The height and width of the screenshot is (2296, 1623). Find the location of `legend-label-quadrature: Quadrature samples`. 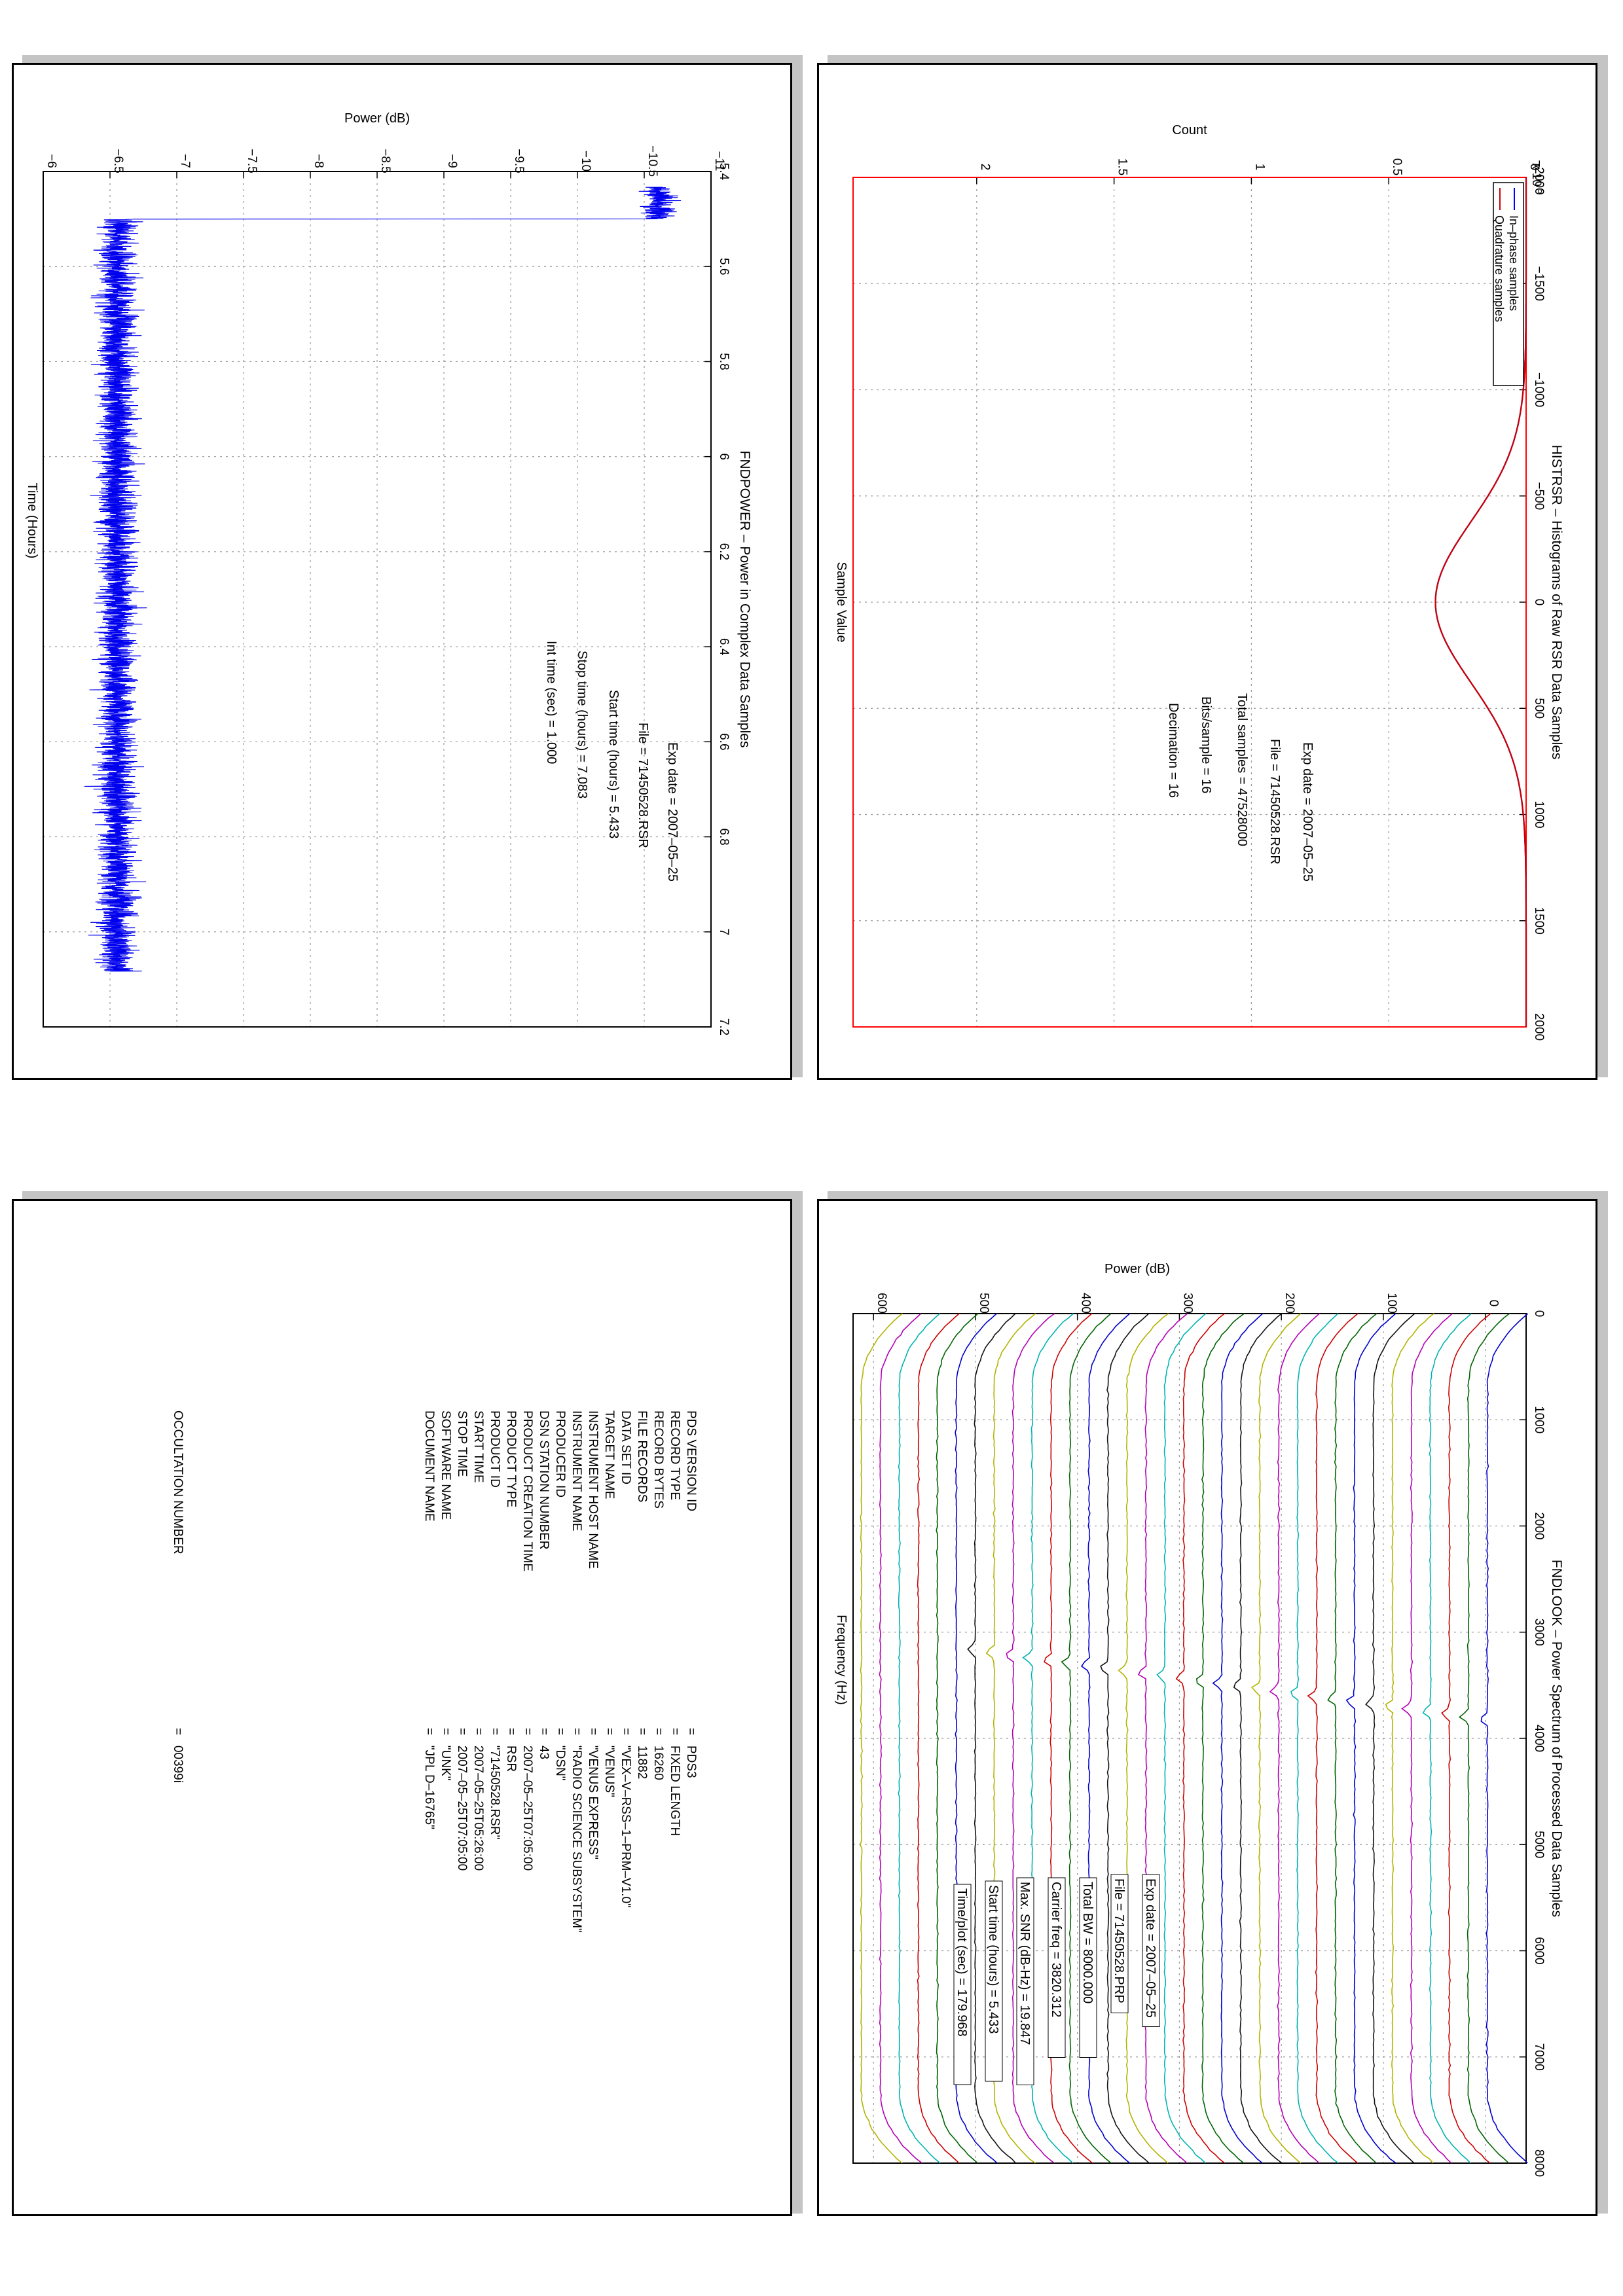

legend-label-quadrature: Quadrature samples is located at coordinates (1499, 268).